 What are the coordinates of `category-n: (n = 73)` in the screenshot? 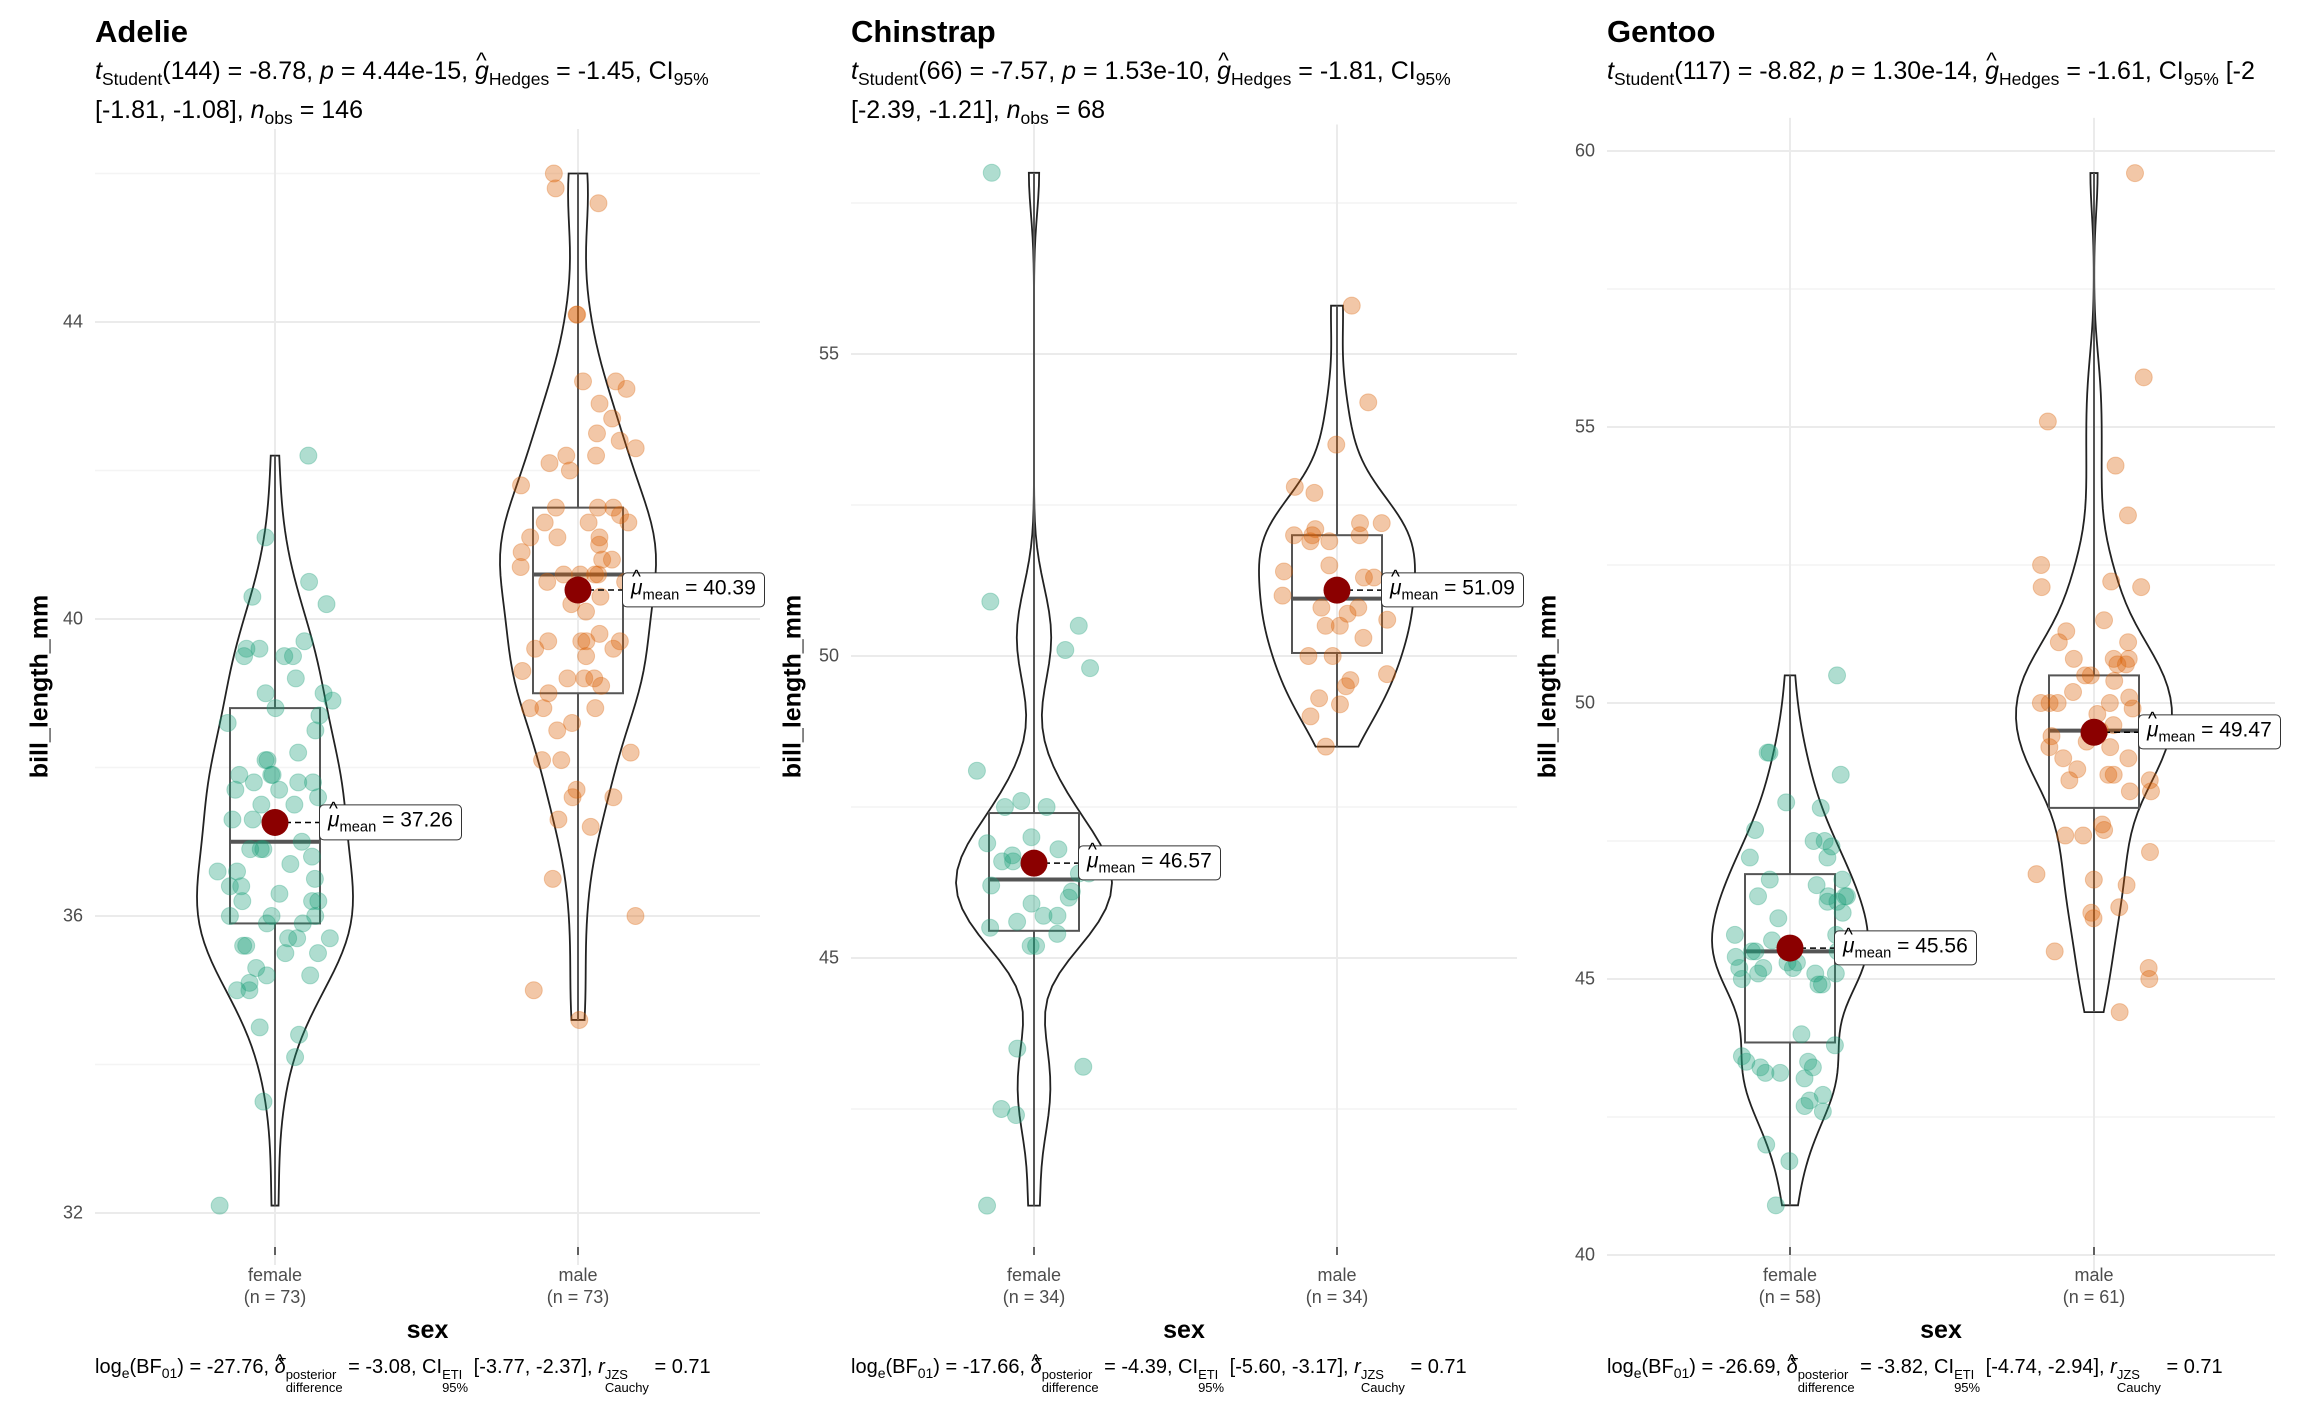 It's located at (275, 1297).